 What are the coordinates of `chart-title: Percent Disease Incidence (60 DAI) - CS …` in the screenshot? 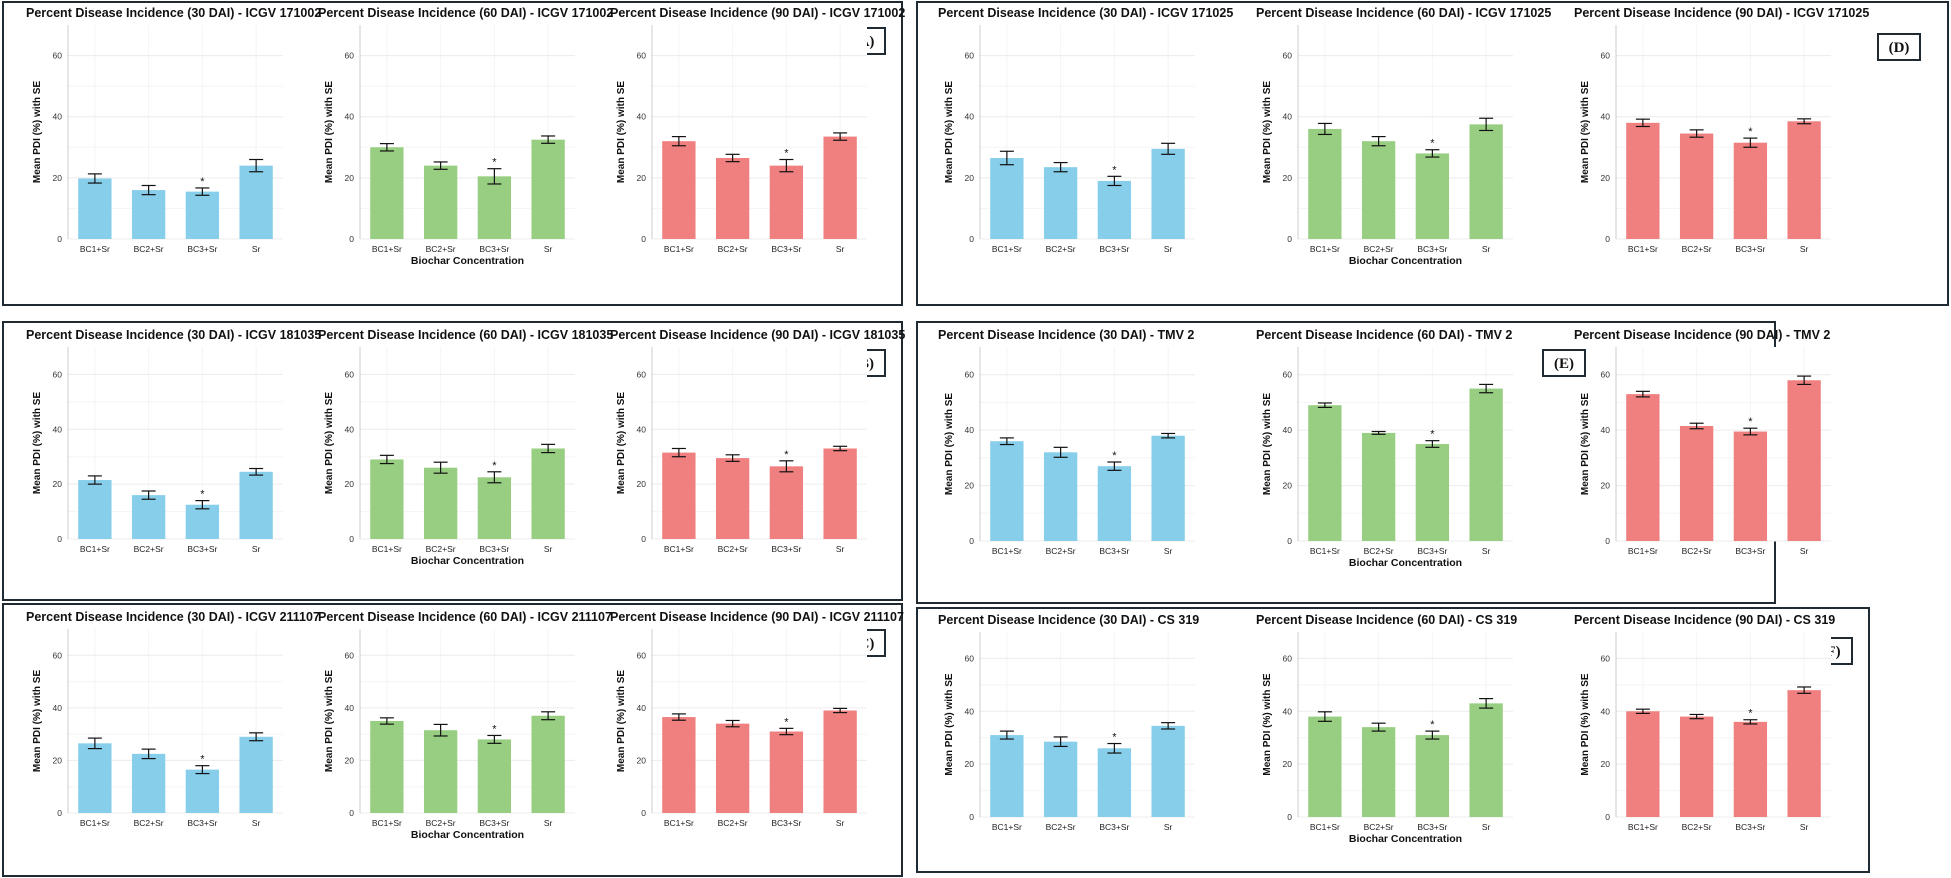 It's located at (1386, 620).